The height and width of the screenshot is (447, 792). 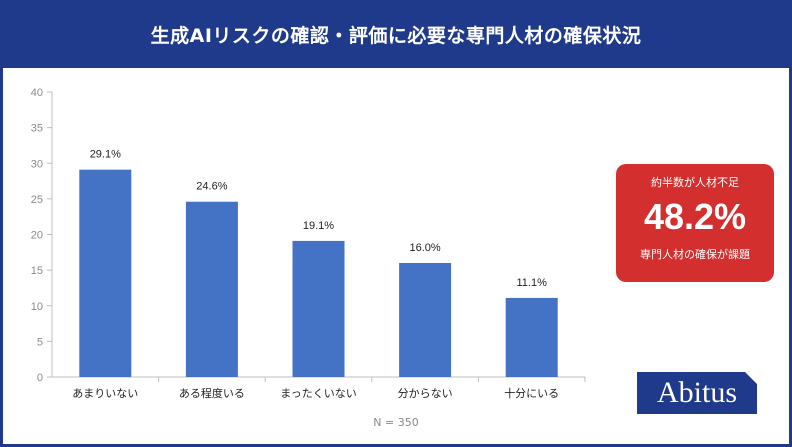 I want to click on data-label: 24.6%, so click(x=211, y=187).